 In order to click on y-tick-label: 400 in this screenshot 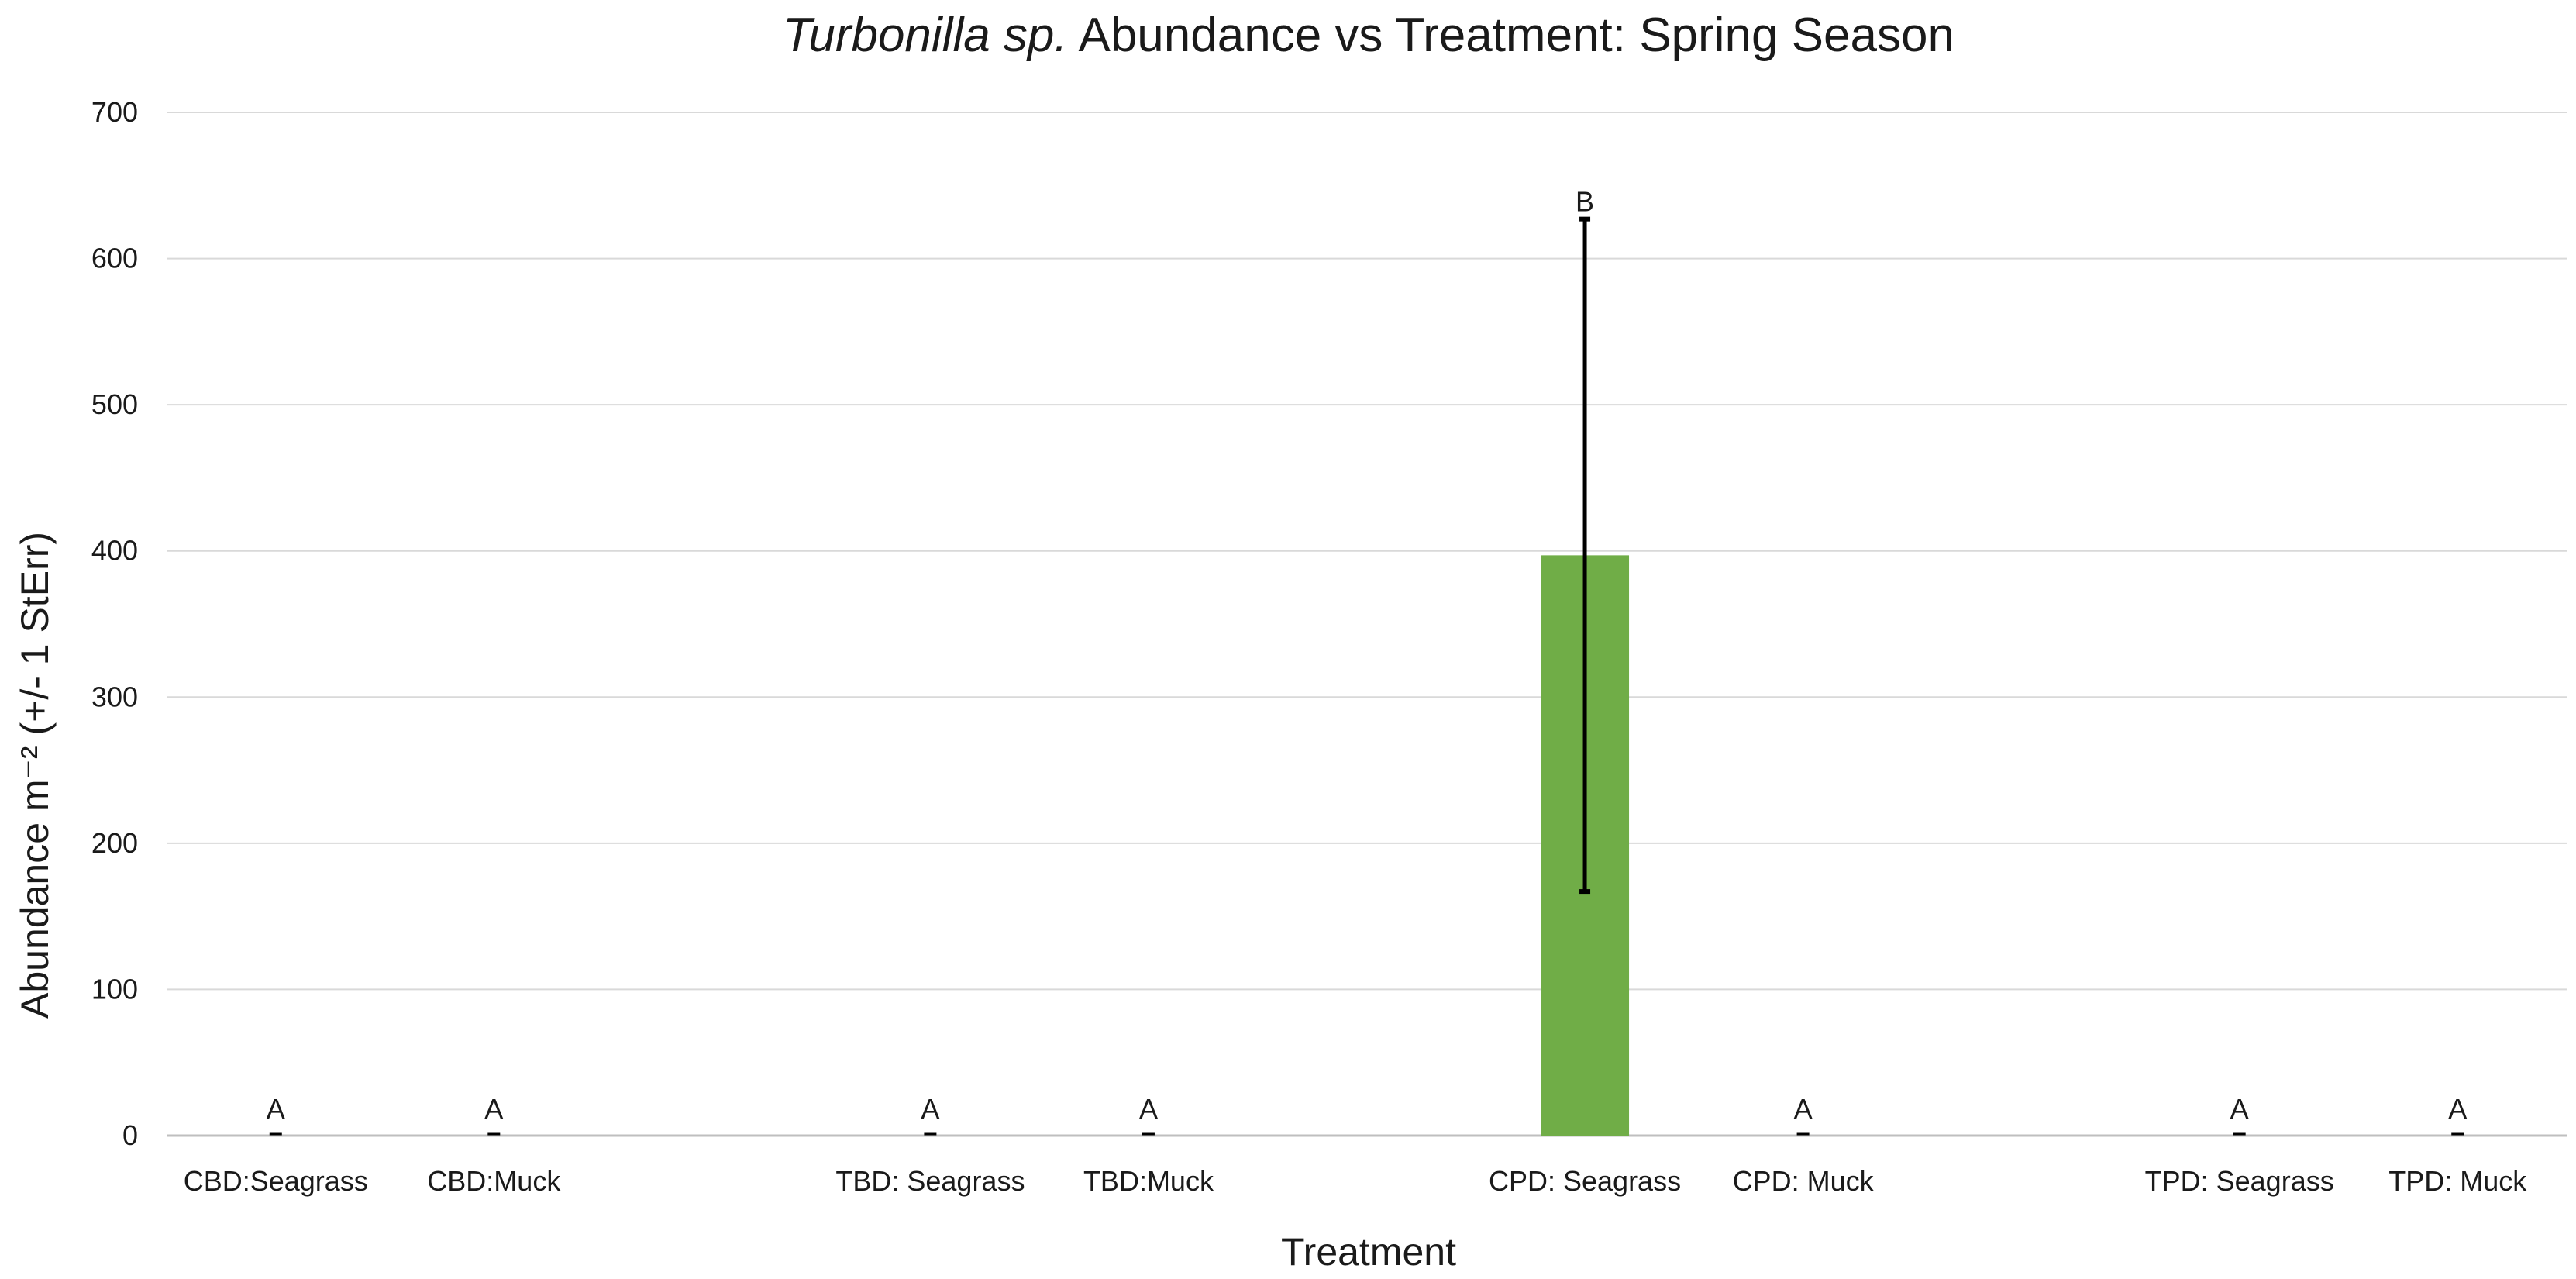, I will do `click(114, 551)`.